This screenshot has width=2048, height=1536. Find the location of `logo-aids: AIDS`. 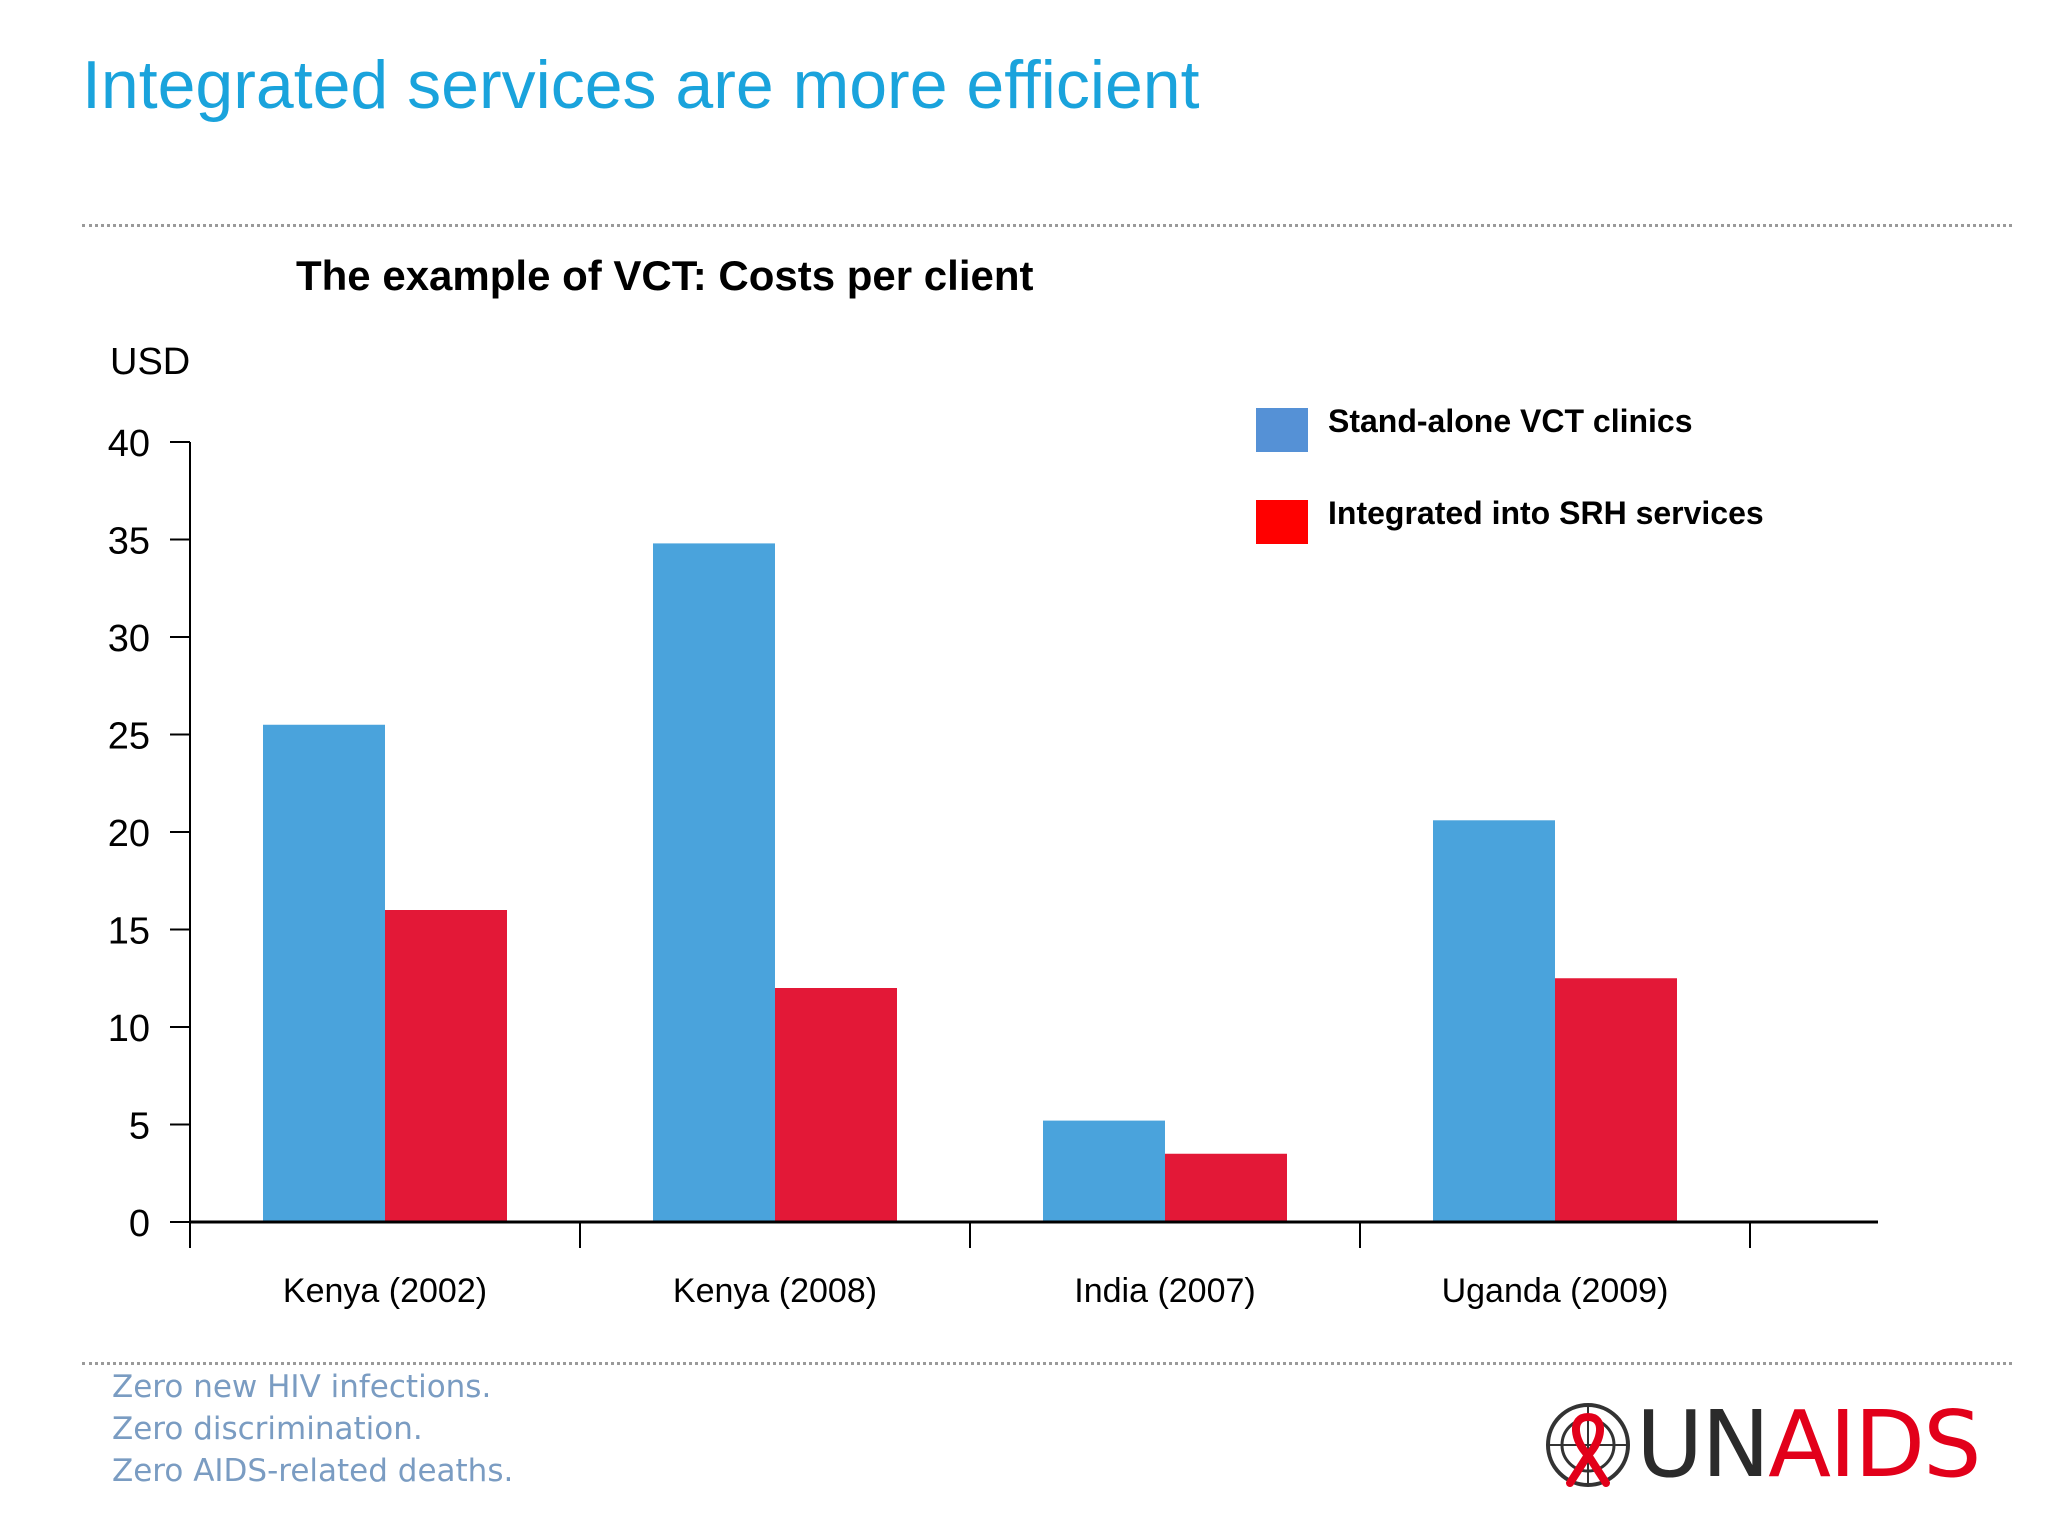

logo-aids: AIDS is located at coordinates (1874, 1444).